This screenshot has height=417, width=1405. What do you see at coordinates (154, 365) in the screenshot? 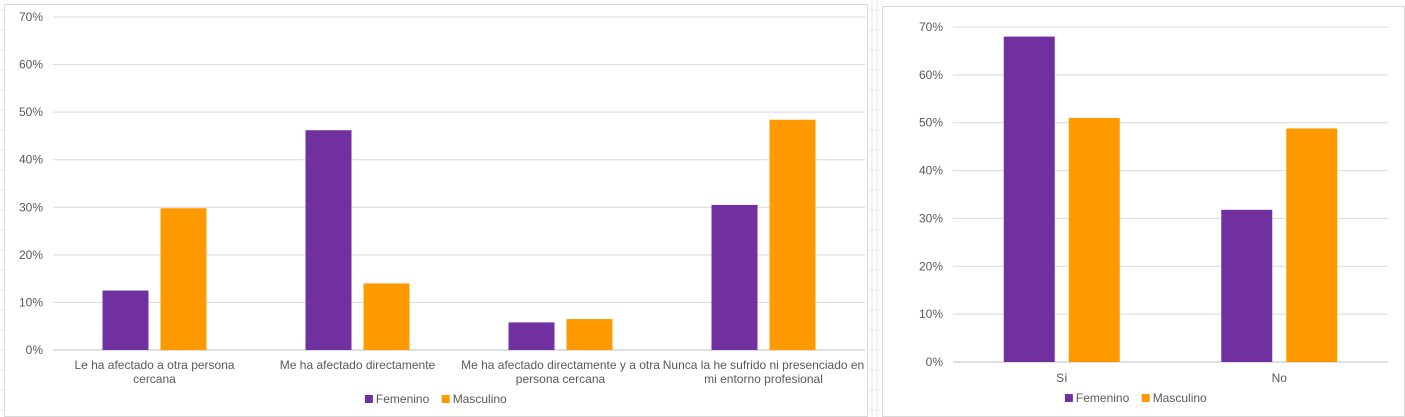
I see `x-category-label: Le ha afectado a otra persona` at bounding box center [154, 365].